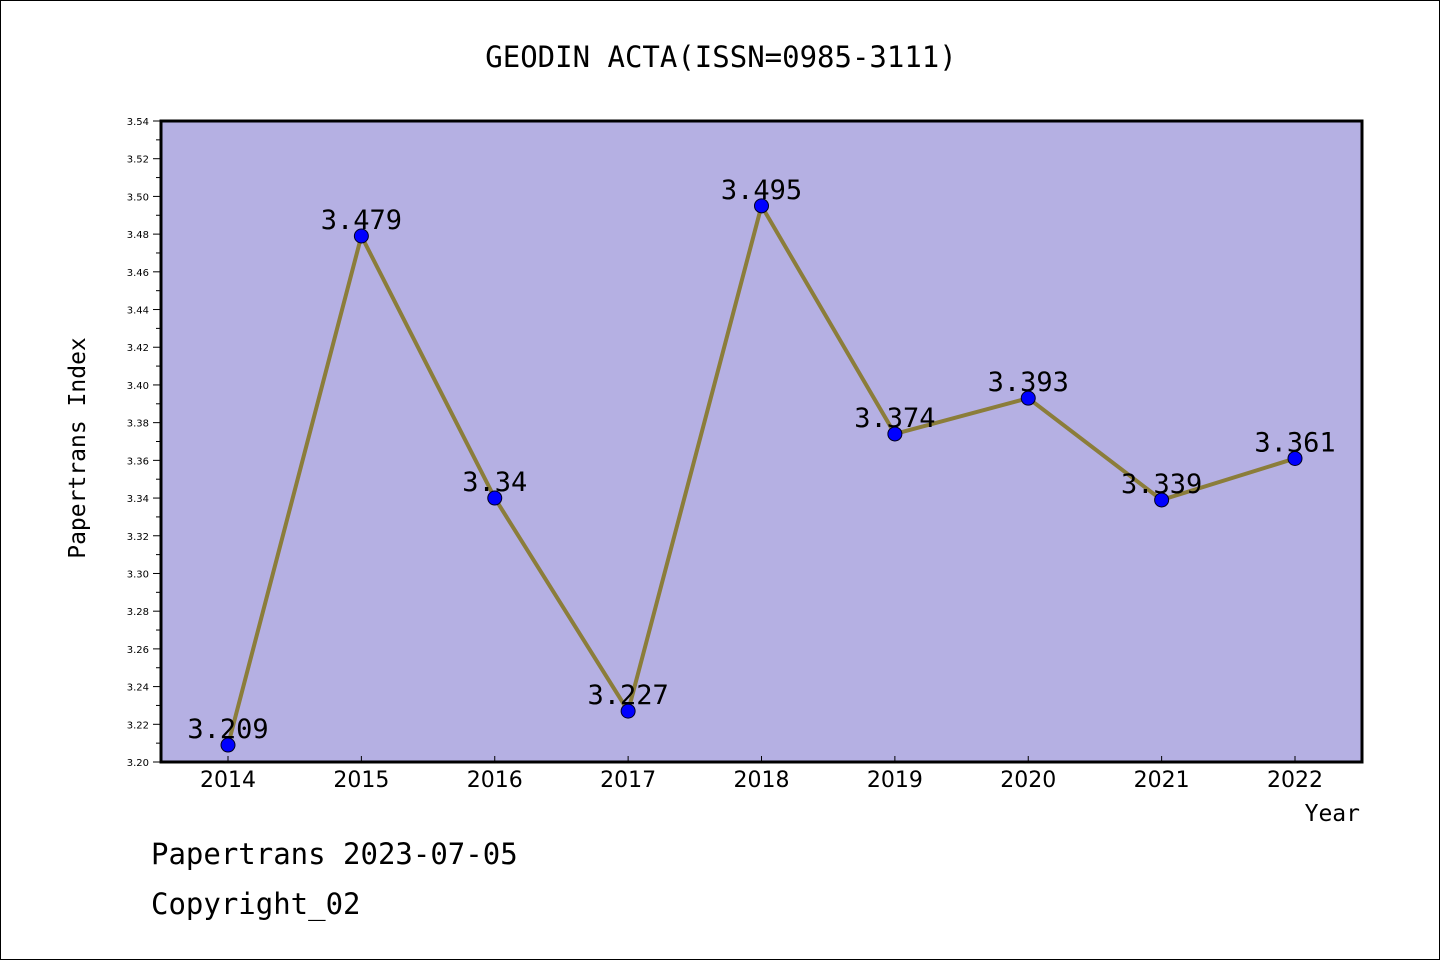 The width and height of the screenshot is (1440, 961). I want to click on y-tick-label: 3.40, so click(138, 386).